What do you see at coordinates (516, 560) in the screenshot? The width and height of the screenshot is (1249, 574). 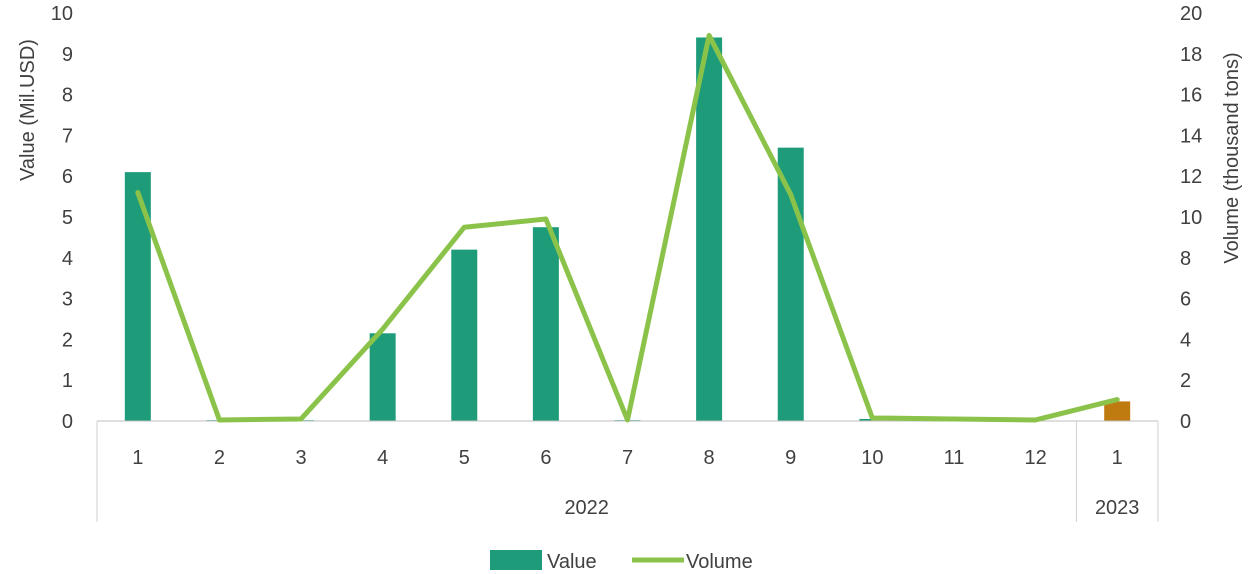 I see `legend-value-swatch` at bounding box center [516, 560].